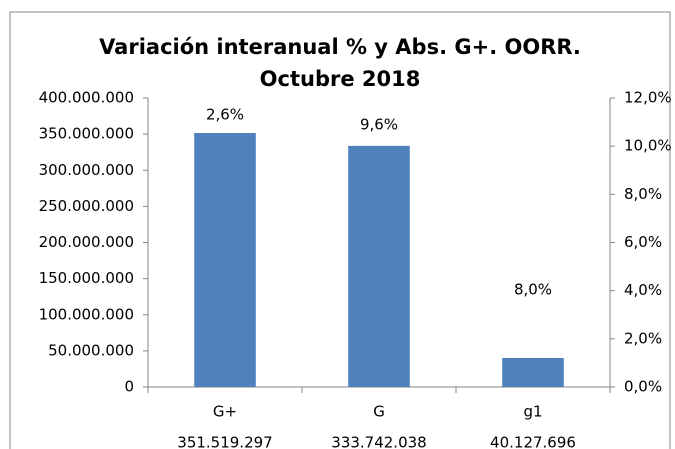 The height and width of the screenshot is (449, 675). Describe the element at coordinates (648, 98) in the screenshot. I see `y2-tick-label: 12,0%` at that location.